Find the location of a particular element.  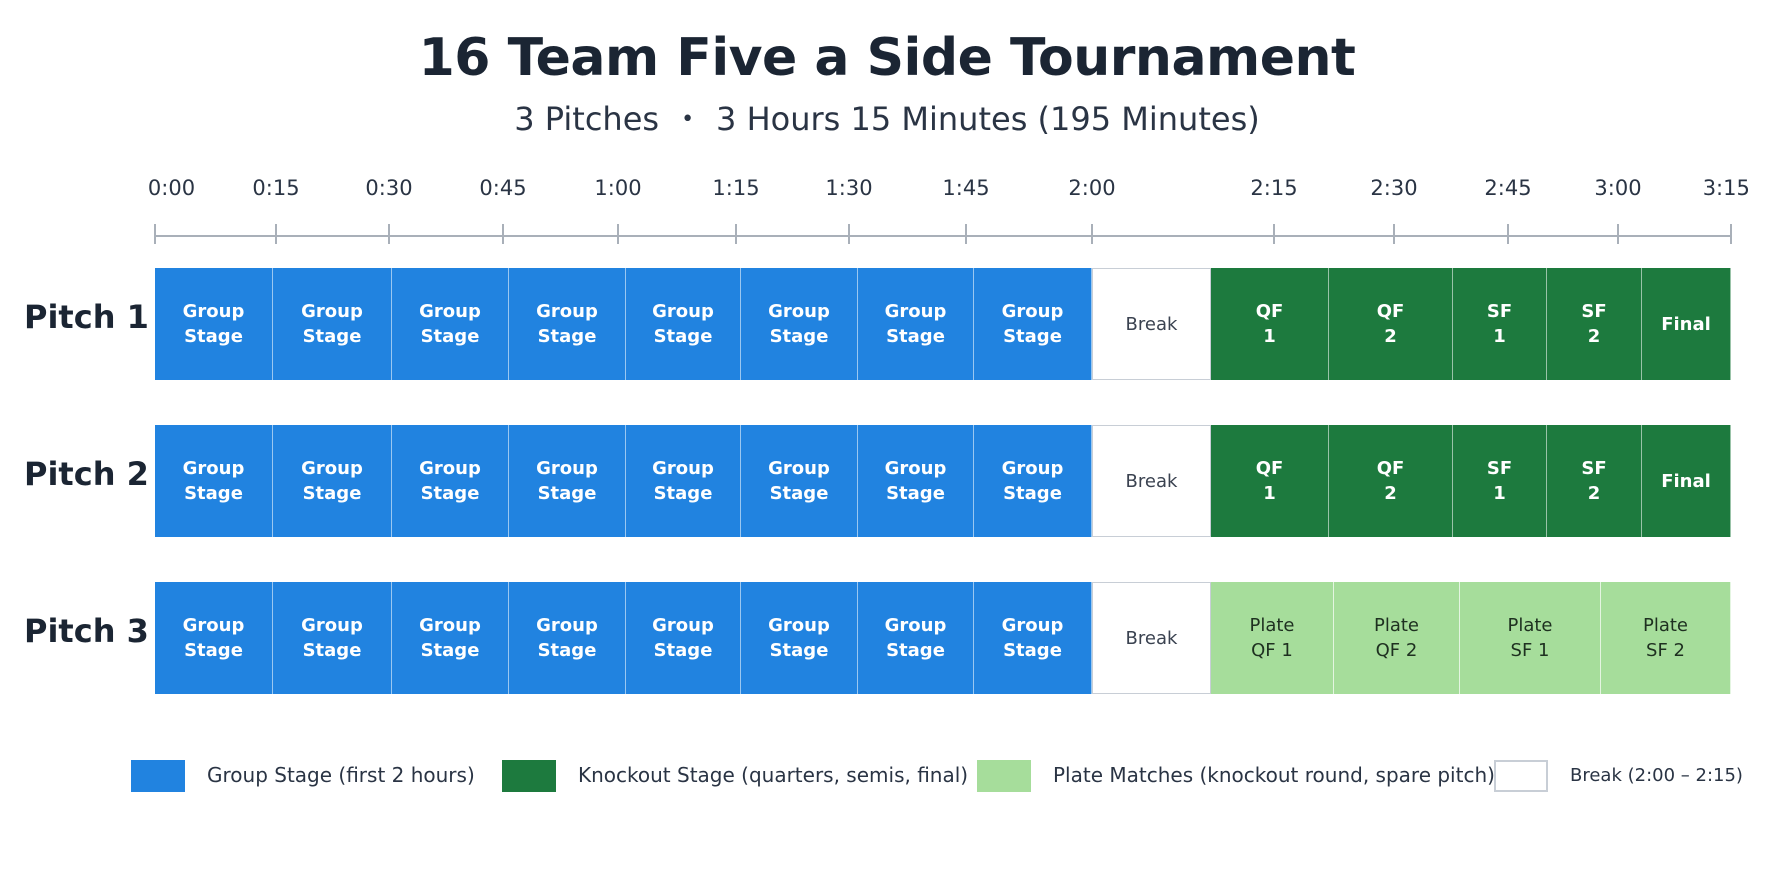

block-label: Plate SF 2 is located at coordinates (1665, 638).